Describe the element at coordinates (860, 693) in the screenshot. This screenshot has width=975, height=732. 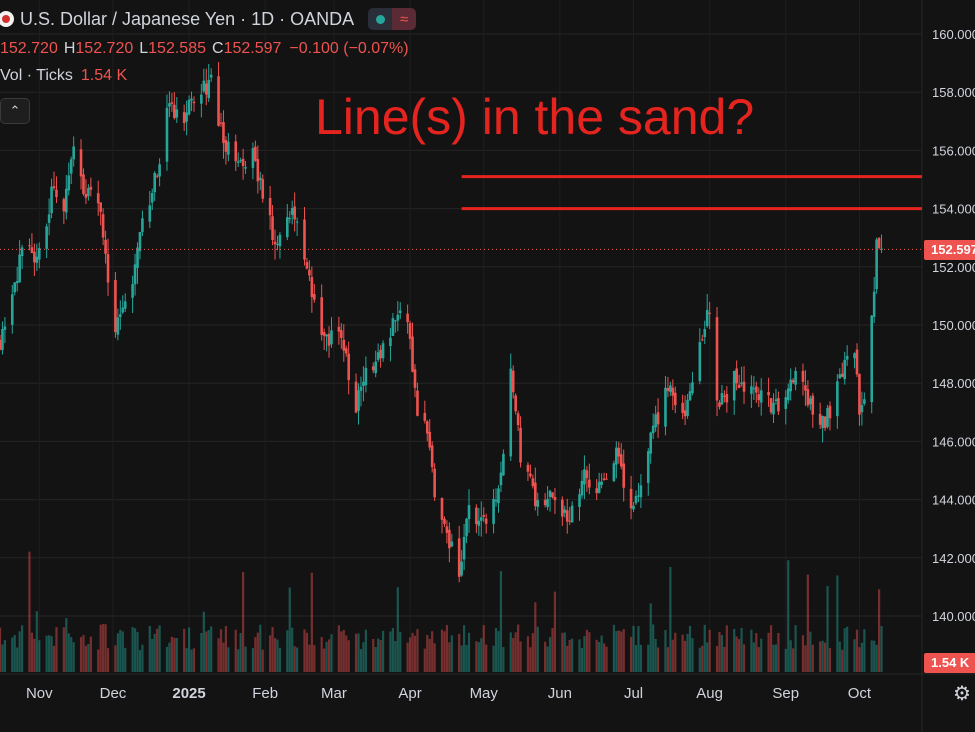
I see `x-tick-label: Oct` at that location.